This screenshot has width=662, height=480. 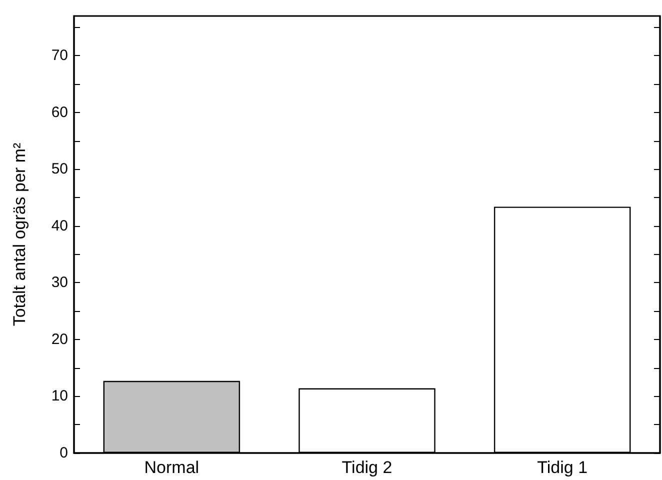 I want to click on y-tick-label: 0, so click(x=64, y=453).